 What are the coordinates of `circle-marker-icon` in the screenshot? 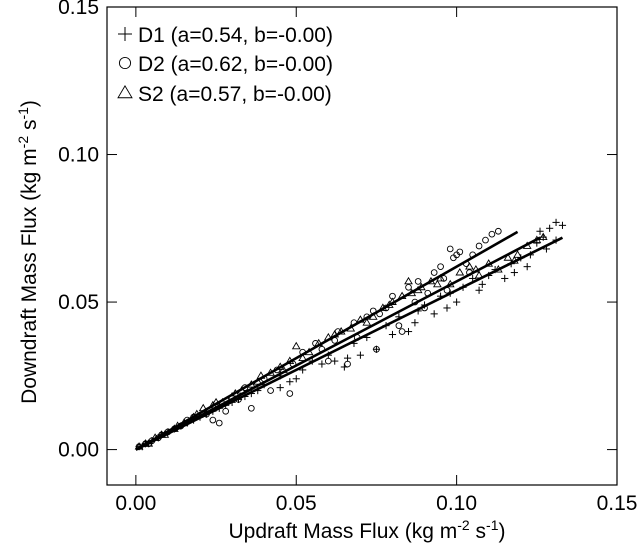 It's located at (125, 63).